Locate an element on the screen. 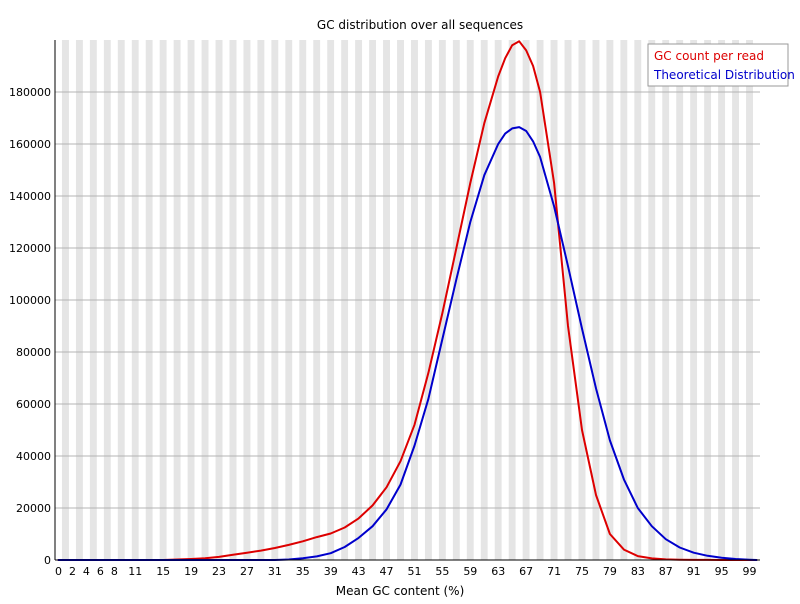  x-tick-label: 8 is located at coordinates (114, 571).